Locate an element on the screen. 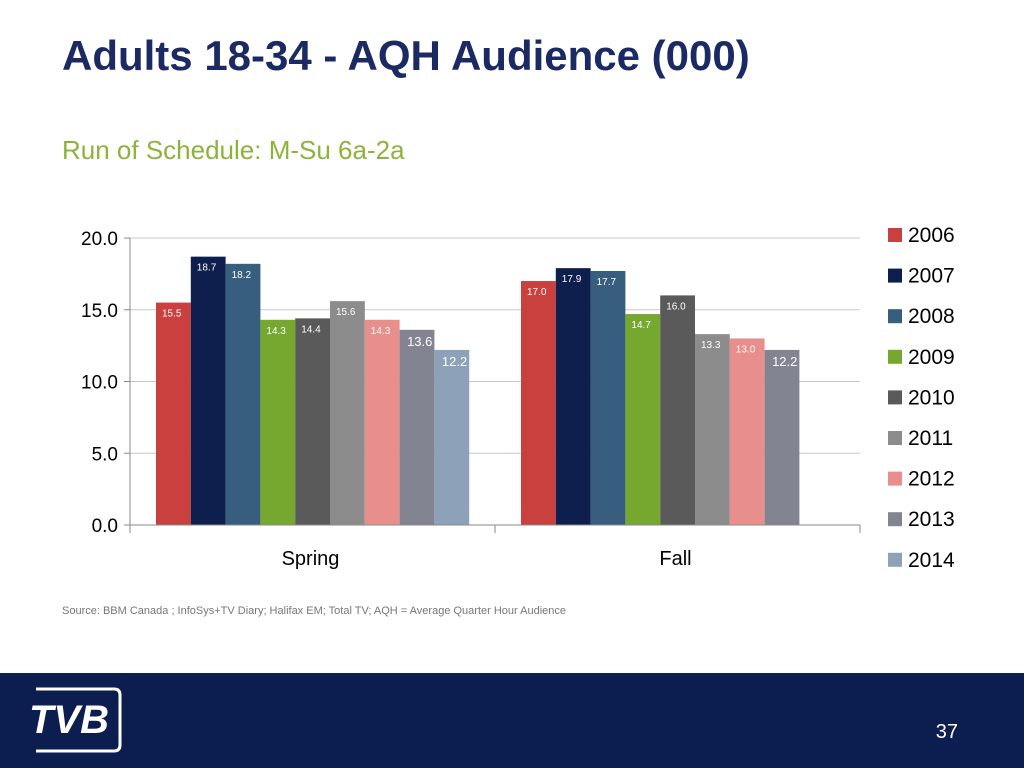 The image size is (1024, 768). tvb-logo: TVB is located at coordinates (75, 720).